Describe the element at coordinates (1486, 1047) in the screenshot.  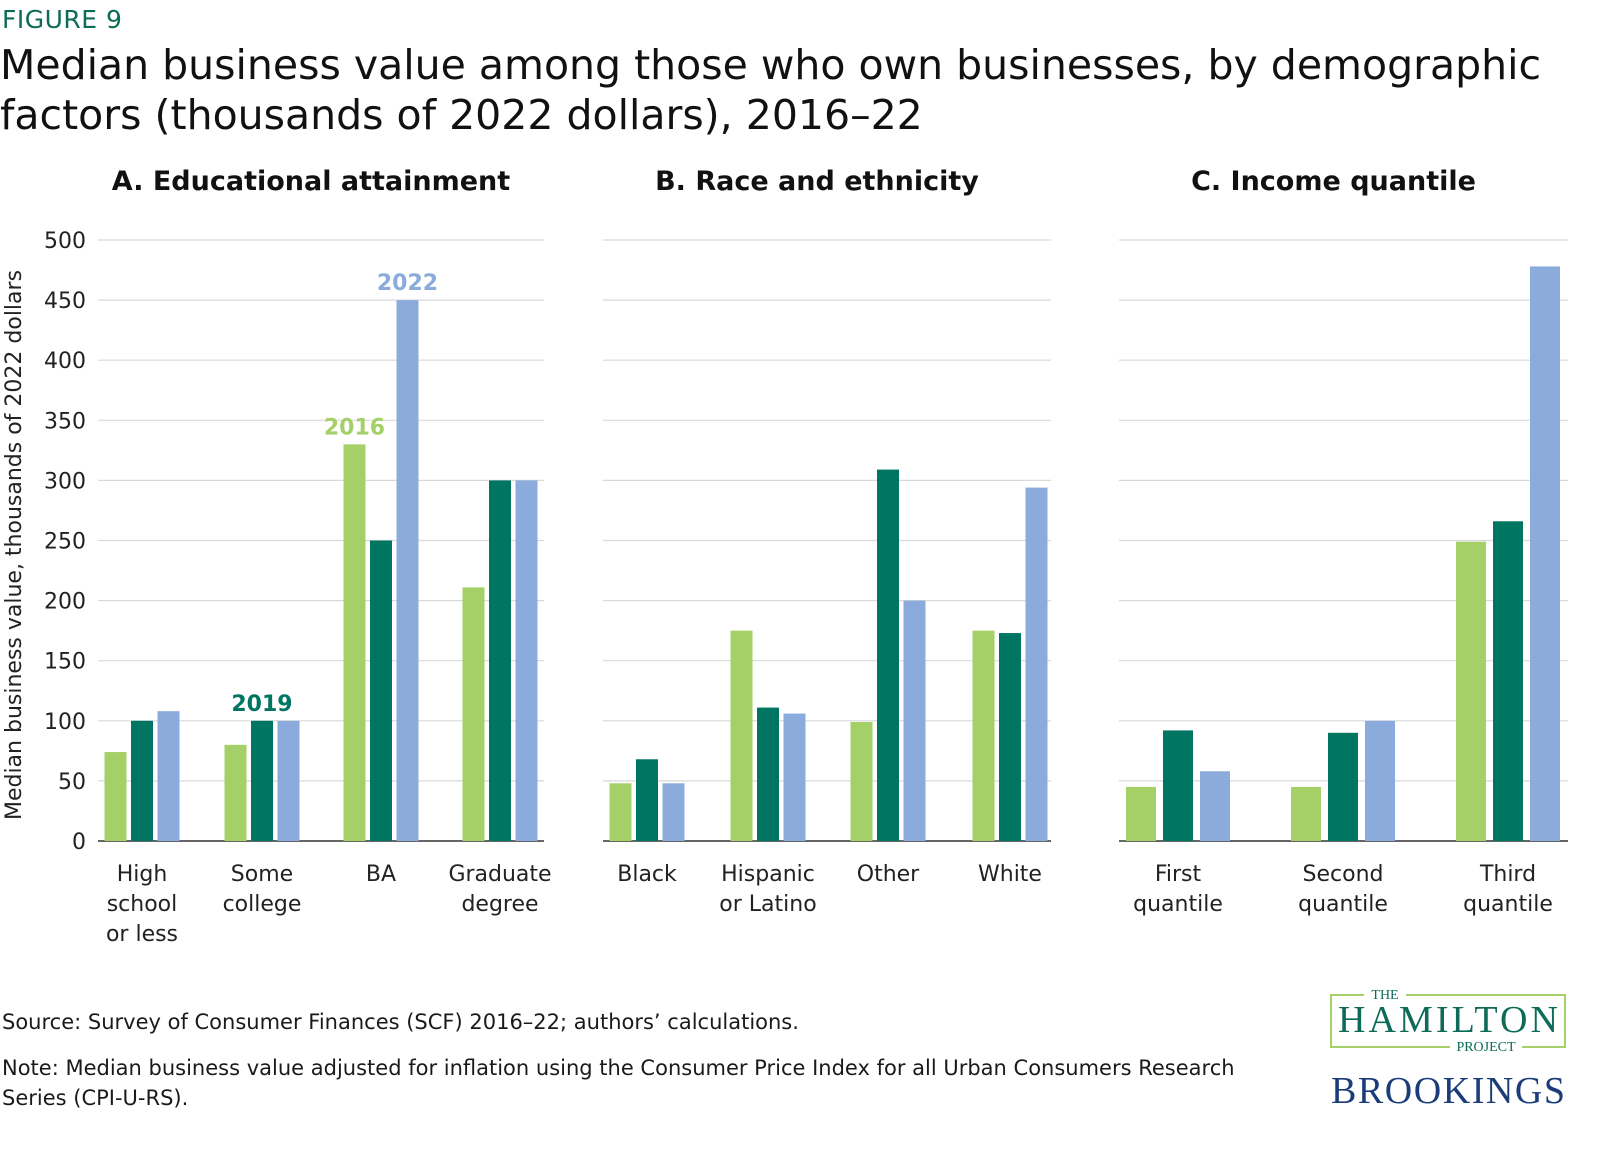
I see `svg-text: PROJECT` at that location.